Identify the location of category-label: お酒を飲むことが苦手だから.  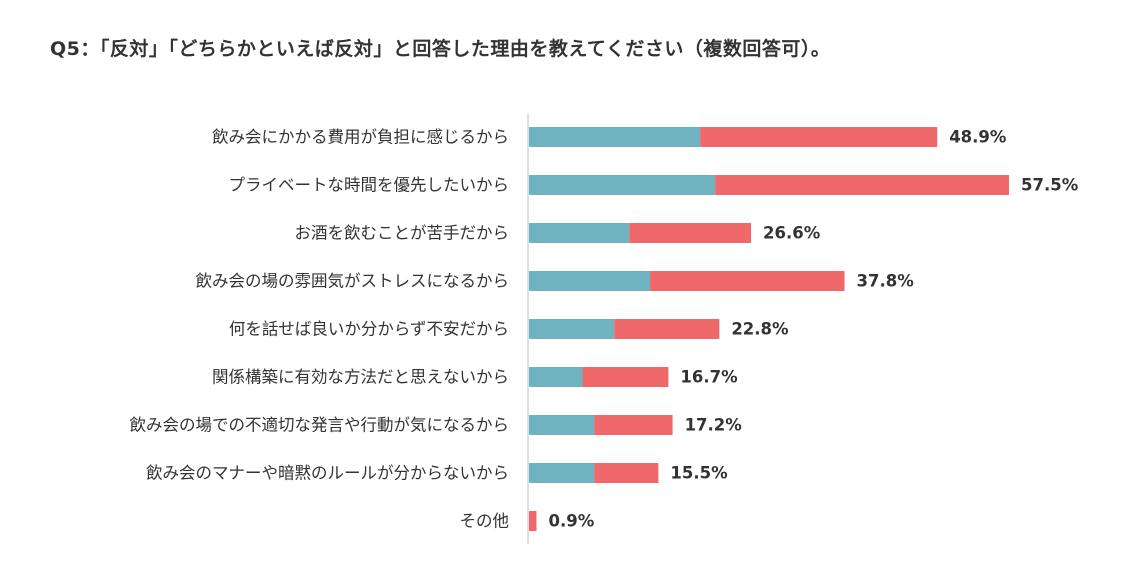
(402, 233).